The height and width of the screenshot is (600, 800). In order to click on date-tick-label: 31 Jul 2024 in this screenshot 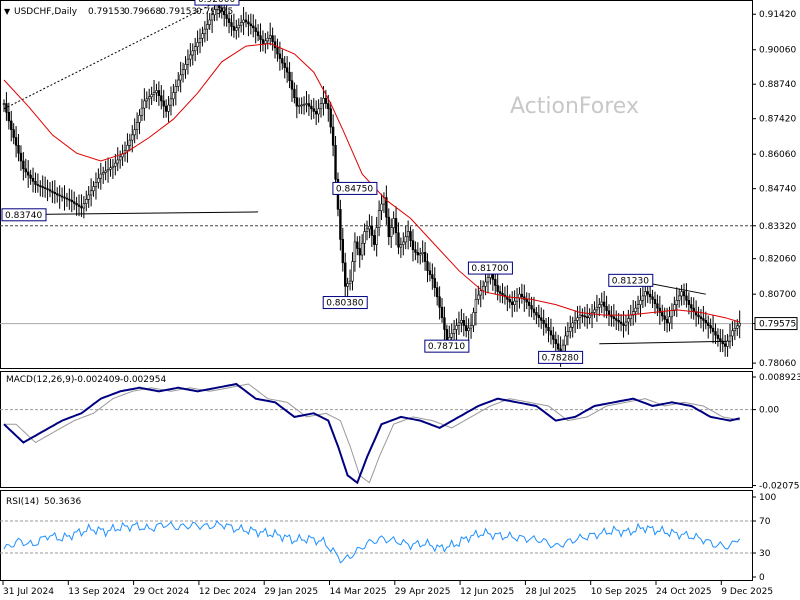, I will do `click(28, 592)`.